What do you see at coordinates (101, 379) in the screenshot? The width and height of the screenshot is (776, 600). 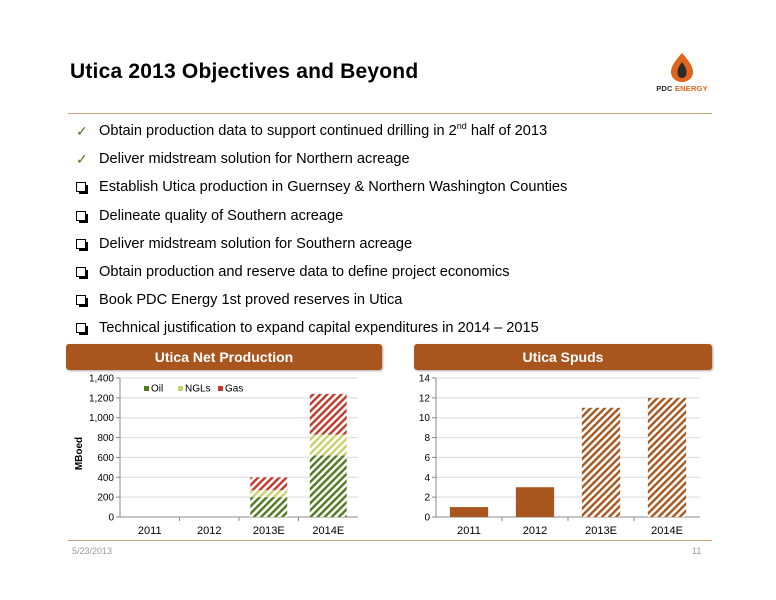 I see `y-tick-label: 1,400` at bounding box center [101, 379].